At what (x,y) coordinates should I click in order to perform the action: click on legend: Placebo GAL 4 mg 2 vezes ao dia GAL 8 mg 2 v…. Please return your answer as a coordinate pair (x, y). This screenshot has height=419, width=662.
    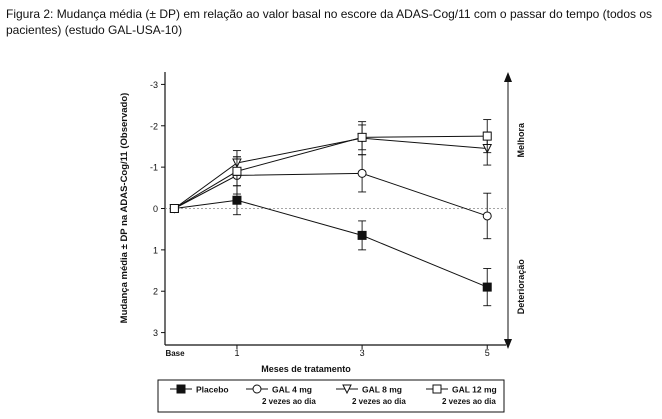
    Looking at the image, I should click on (331, 396).